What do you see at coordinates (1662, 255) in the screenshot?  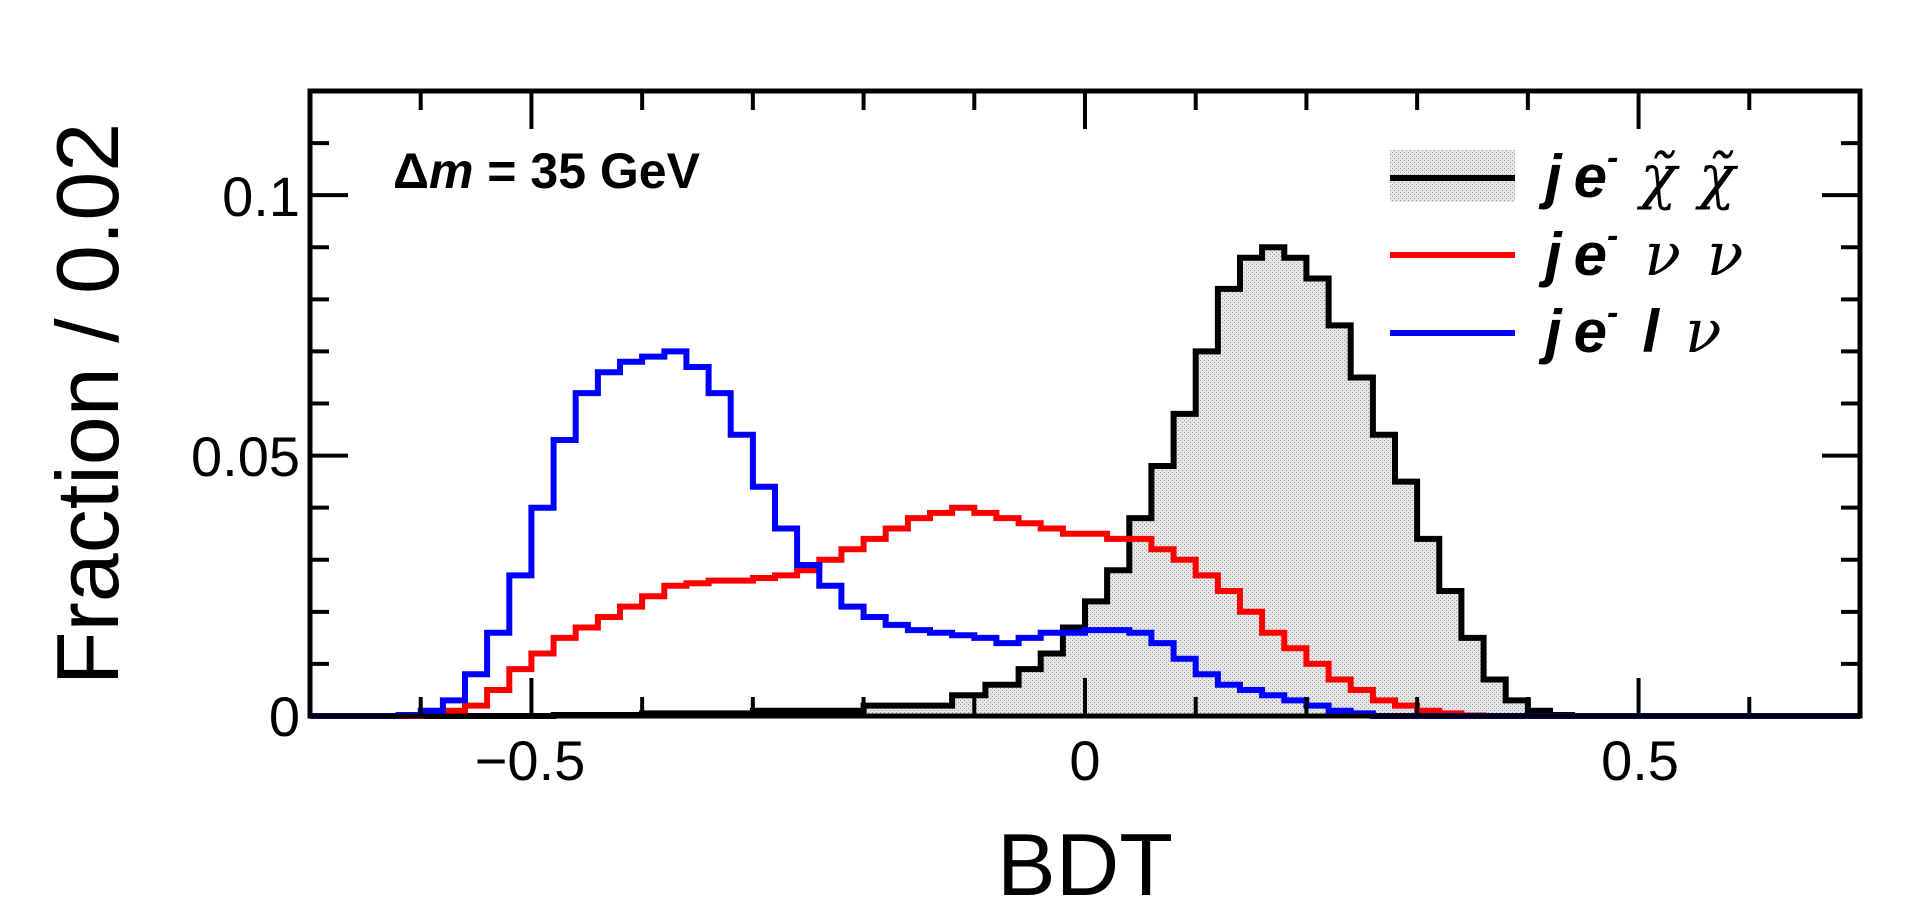 I see `legend-particle-1: ν` at bounding box center [1662, 255].